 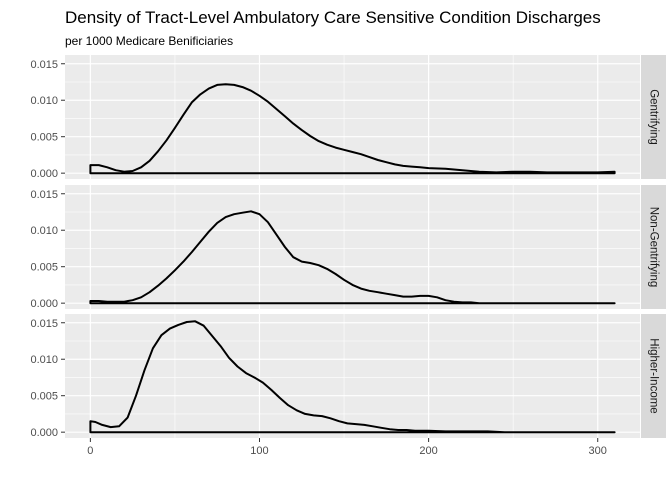 I want to click on strip-label: Gentrifying, so click(x=654, y=117).